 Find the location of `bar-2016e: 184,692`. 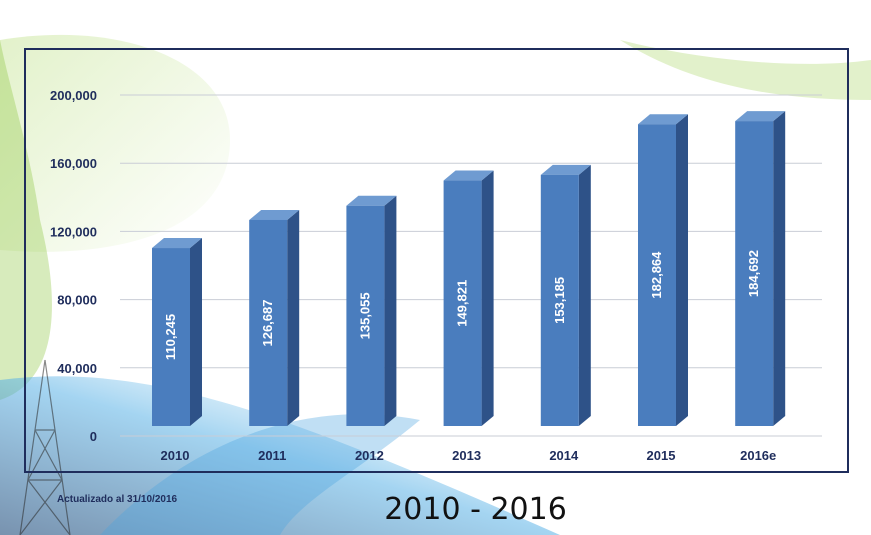

bar-2016e: 184,692 is located at coordinates (760, 268).